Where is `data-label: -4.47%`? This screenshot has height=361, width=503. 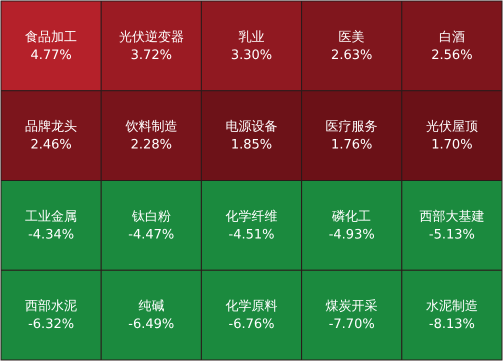 data-label: -4.47% is located at coordinates (151, 234).